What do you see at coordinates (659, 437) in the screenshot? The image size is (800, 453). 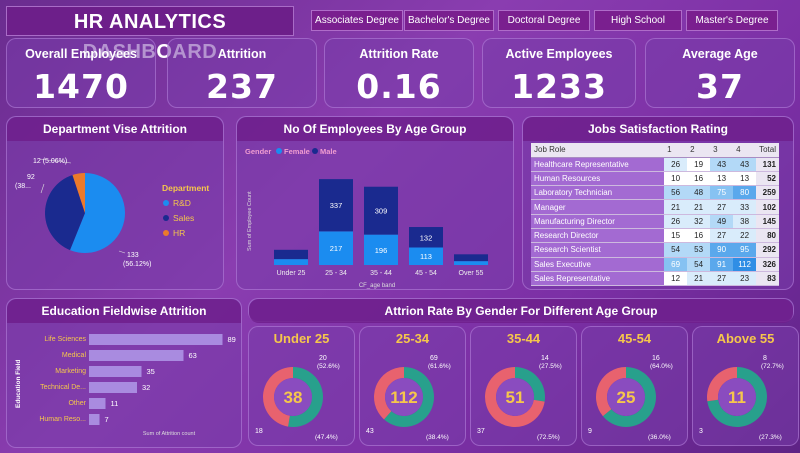 I see `donut-label-pct: (36.0%)` at bounding box center [659, 437].